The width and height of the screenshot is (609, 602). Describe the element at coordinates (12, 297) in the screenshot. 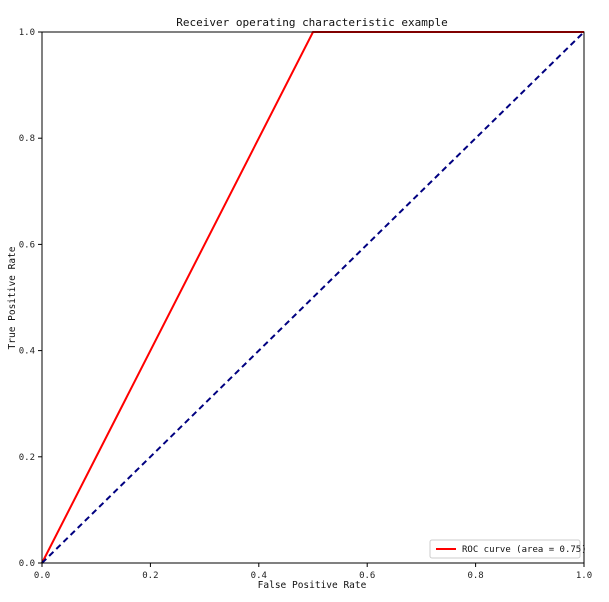

I see `y-axis-label: True Positive Rate` at that location.